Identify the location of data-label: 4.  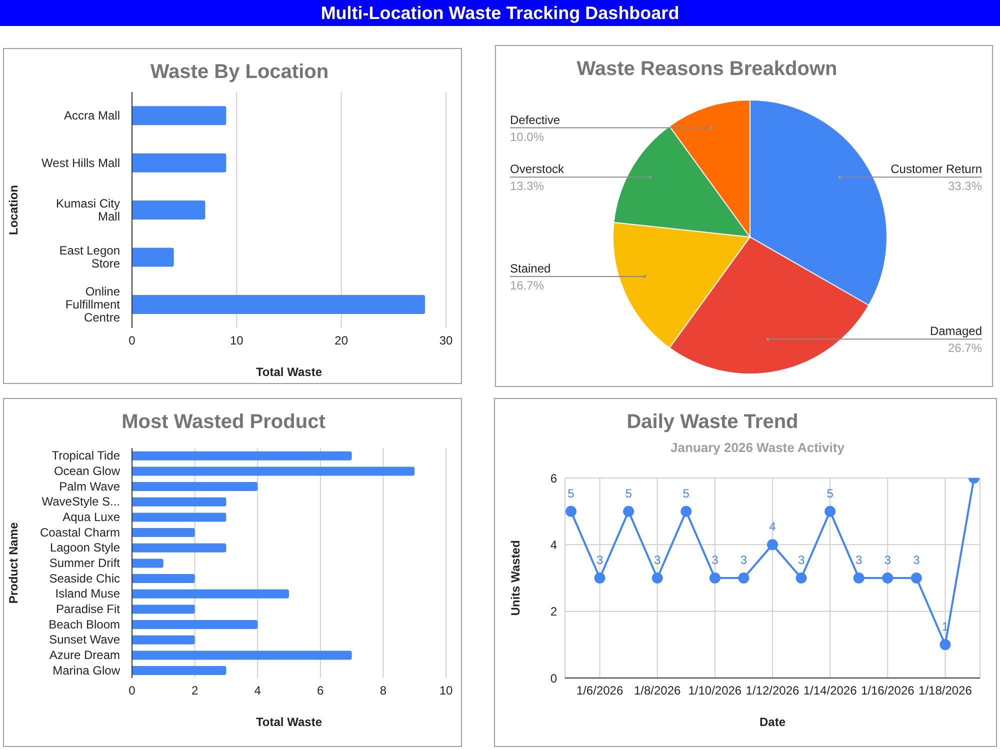
(772, 527).